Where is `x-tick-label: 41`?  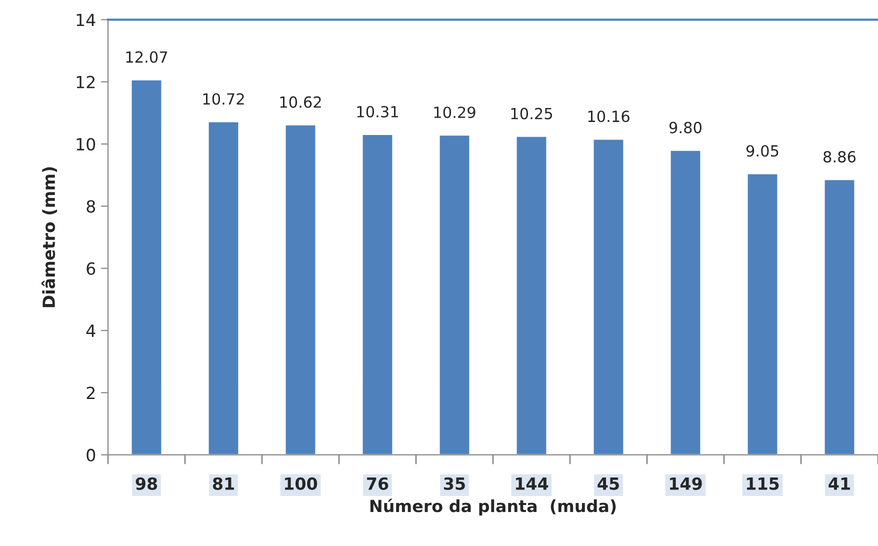
x-tick-label: 41 is located at coordinates (839, 484).